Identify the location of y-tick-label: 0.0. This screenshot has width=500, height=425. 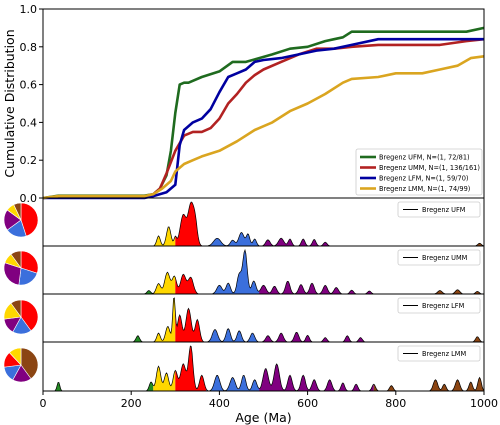
(29, 198).